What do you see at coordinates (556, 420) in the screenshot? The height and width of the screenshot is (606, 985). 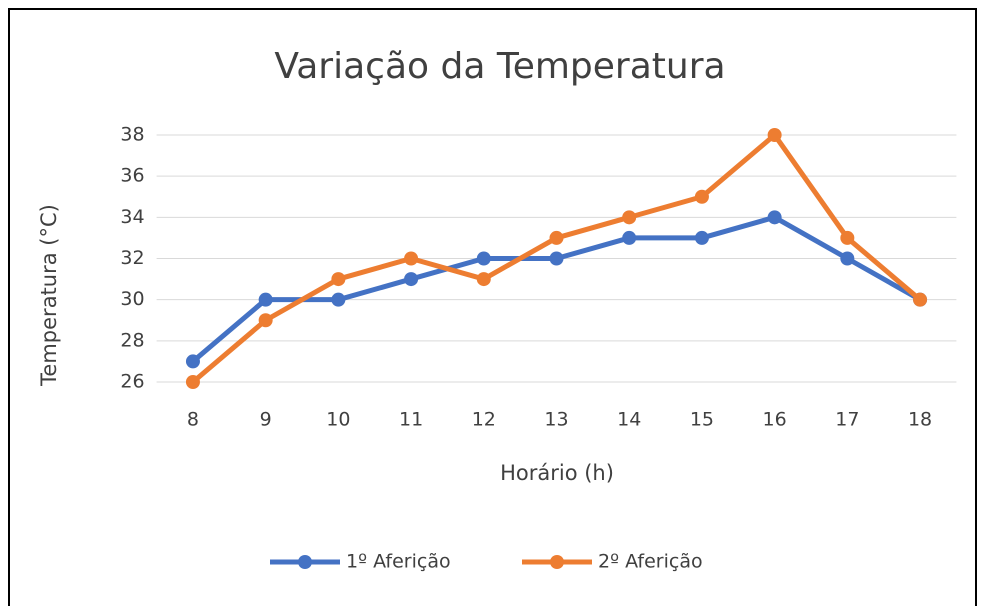 I see `x-tick-label: 13` at bounding box center [556, 420].